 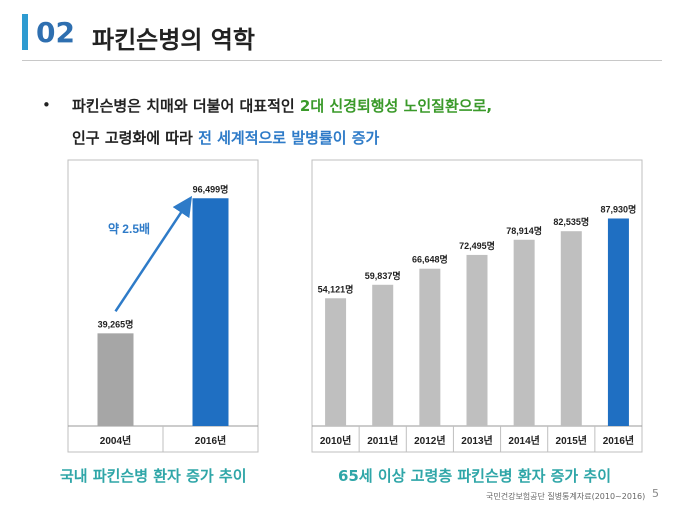 I want to click on page-number: 5, so click(x=655, y=493).